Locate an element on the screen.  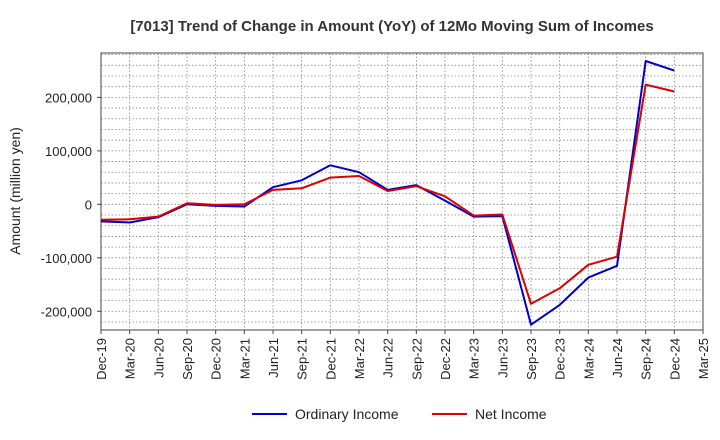
y-tick-label: -100,000 is located at coordinates (66, 258).